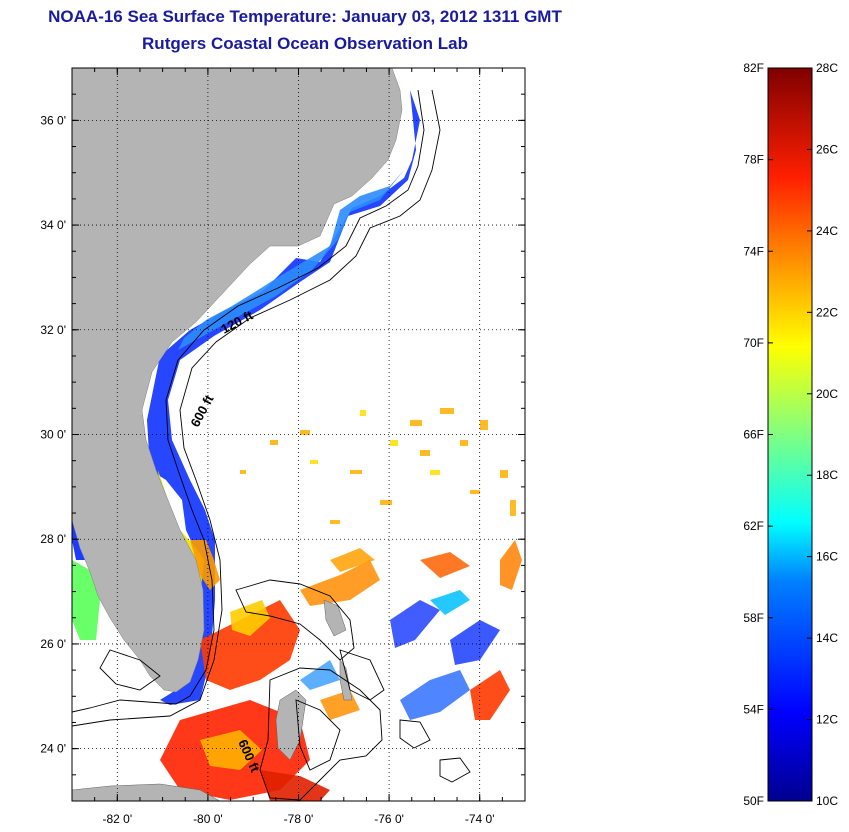  What do you see at coordinates (53, 120) in the screenshot?
I see `lat-tick-label: 36 0'` at bounding box center [53, 120].